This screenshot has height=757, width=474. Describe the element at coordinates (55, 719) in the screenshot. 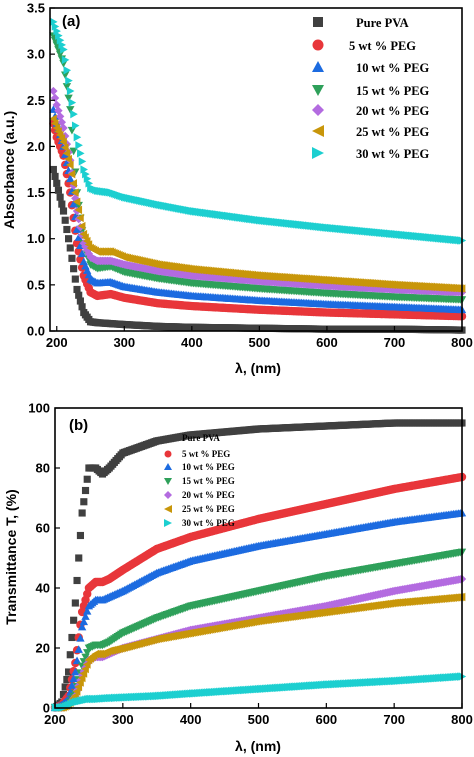

I see `panel-b-x-tick-label: 200` at that location.